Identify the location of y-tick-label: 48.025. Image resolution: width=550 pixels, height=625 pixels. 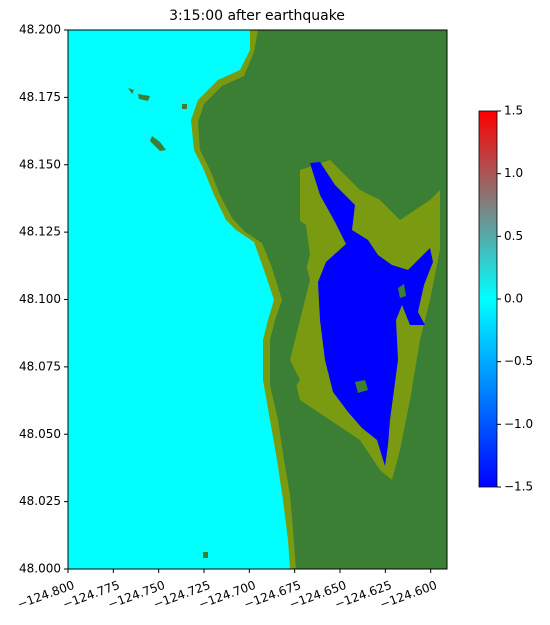
(40, 501).